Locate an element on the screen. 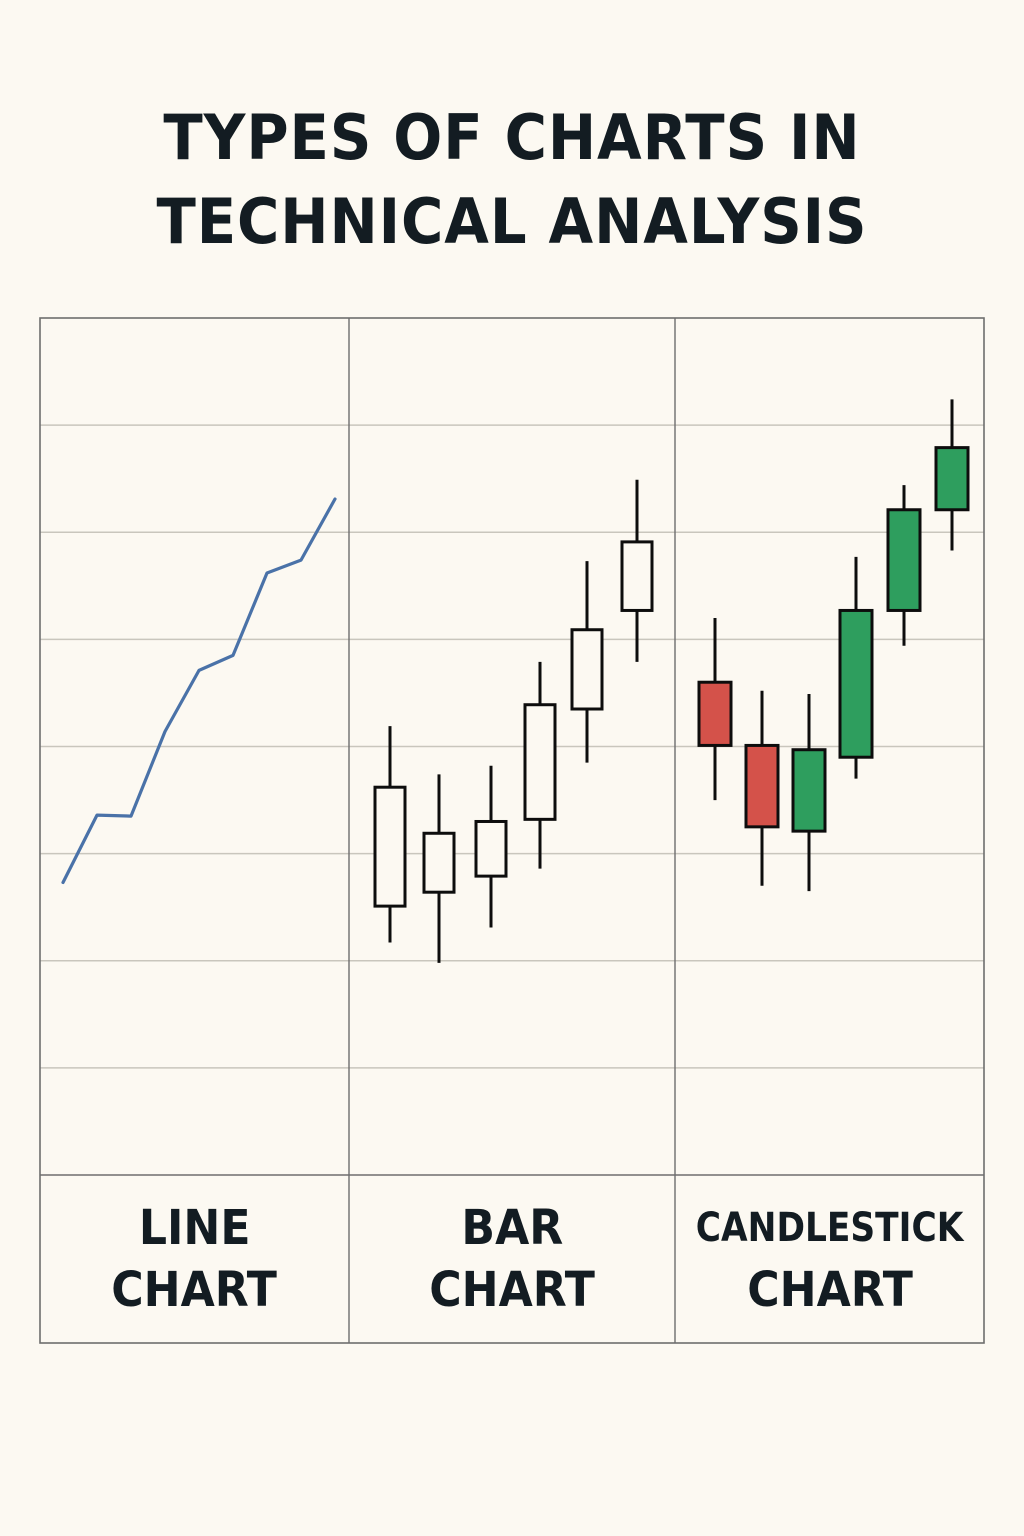 Image resolution: width=1024 pixels, height=1536 pixels. bar-chart-plot is located at coordinates (513, 721).